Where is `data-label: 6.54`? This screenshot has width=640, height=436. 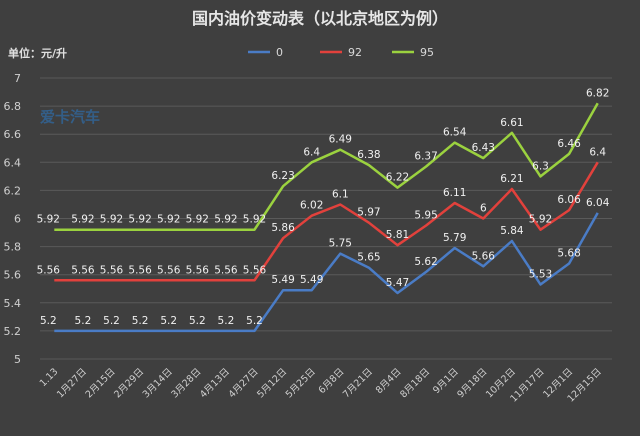
data-label: 6.54 is located at coordinates (455, 133).